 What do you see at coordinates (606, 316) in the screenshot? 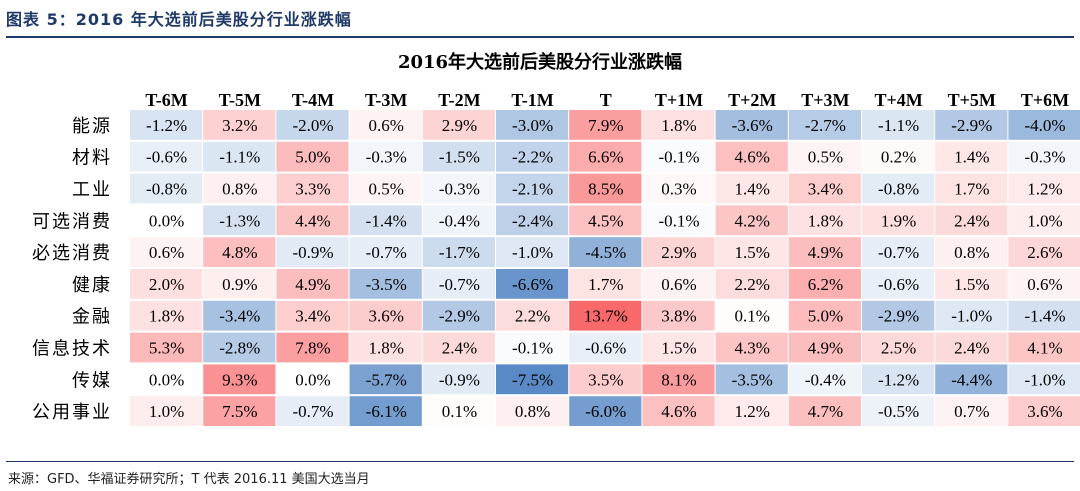
I see `cell-value: 13.7%` at bounding box center [606, 316].